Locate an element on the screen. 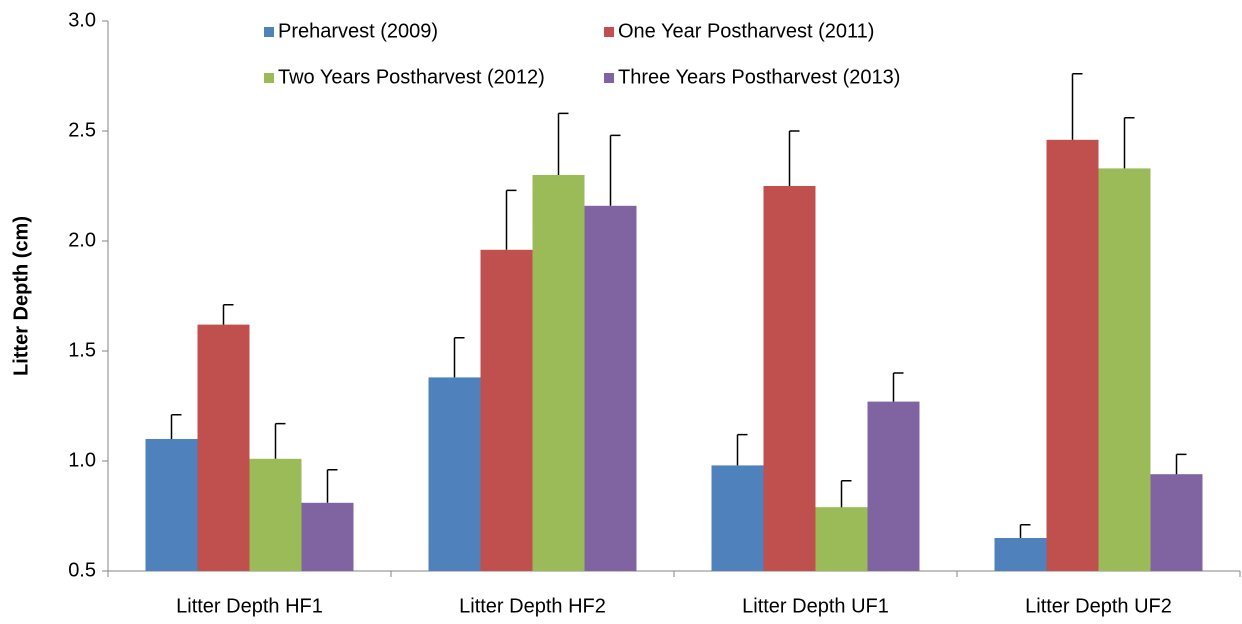 The image size is (1242, 624). legend-label: Three Years Postharvest (2013) is located at coordinates (759, 77).